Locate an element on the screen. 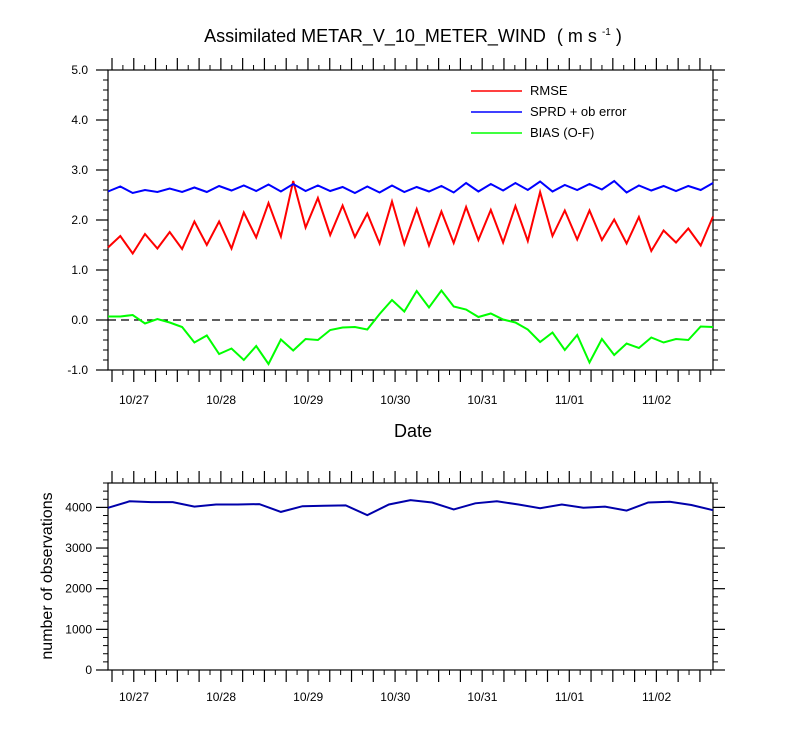 This screenshot has height=750, width=800. bottom-series-lines is located at coordinates (410, 508).